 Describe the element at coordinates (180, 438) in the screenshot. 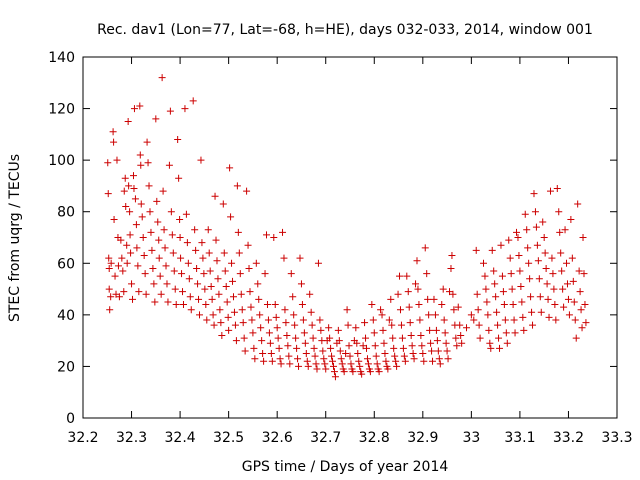

I see `x-tick-label: 32.4` at that location.